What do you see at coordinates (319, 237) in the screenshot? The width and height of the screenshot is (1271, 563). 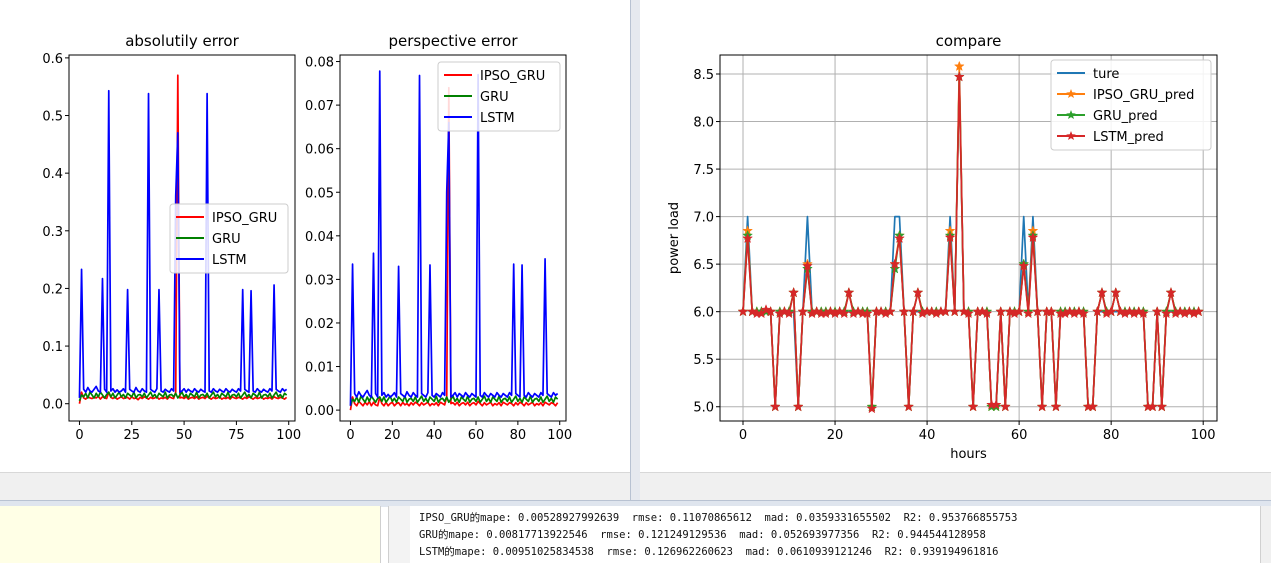 I see `y-tick-label: 0.04` at bounding box center [319, 237].